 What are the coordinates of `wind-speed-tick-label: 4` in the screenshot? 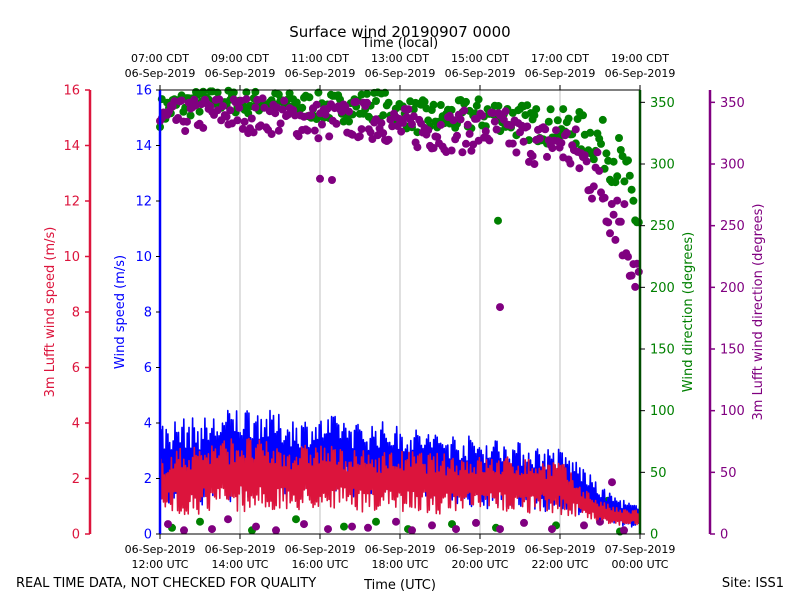 It's located at (148, 424).